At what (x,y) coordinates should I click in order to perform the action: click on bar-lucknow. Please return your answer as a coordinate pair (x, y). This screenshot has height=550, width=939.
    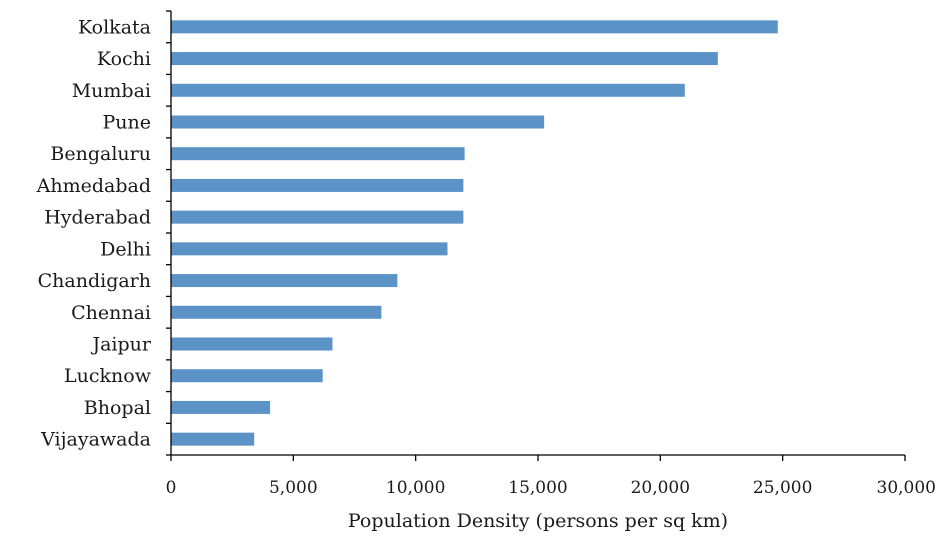
    Looking at the image, I should click on (247, 376).